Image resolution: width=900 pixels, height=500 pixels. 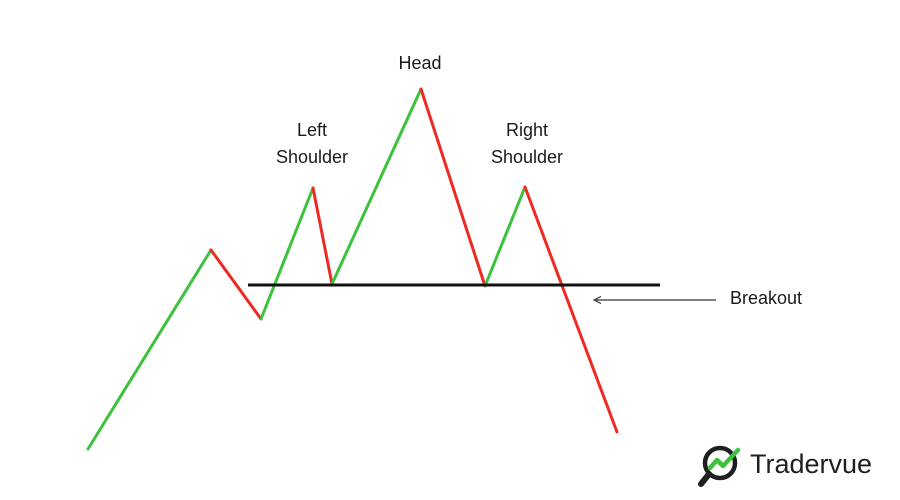 I want to click on left-shoulder-label-line1: Left, so click(x=312, y=130).